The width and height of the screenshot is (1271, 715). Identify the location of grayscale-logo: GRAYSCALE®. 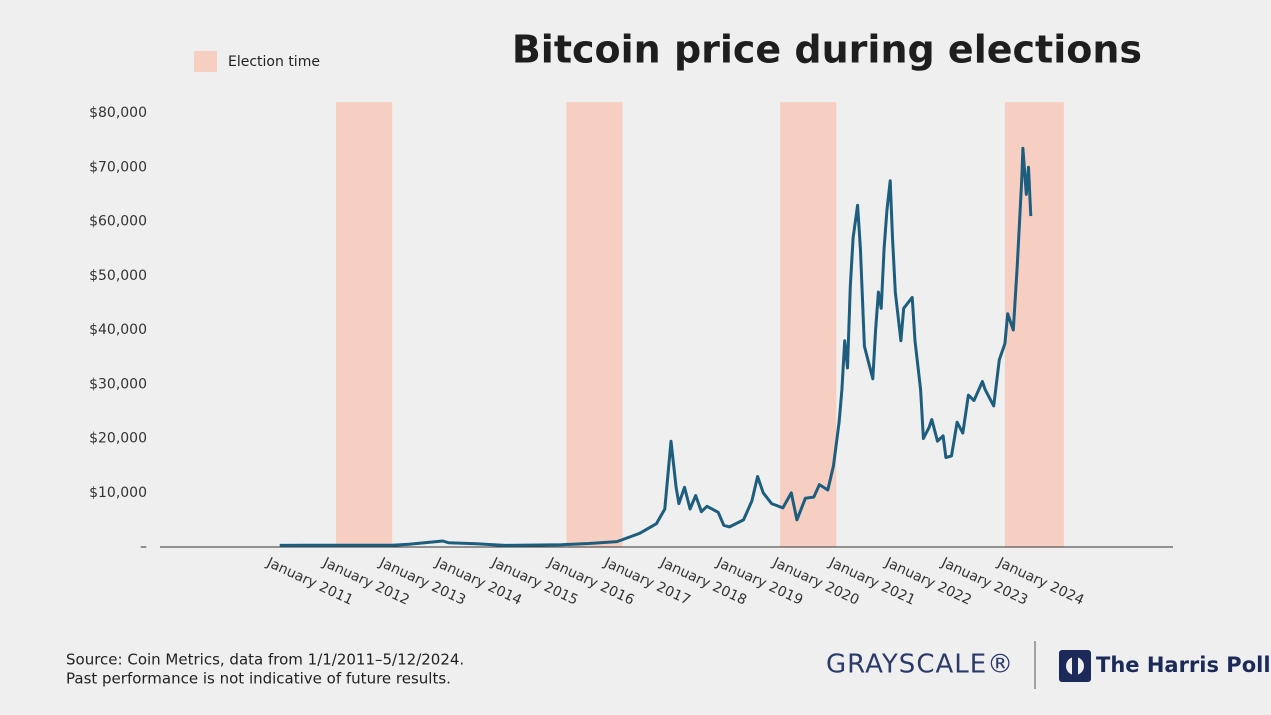
(920, 665).